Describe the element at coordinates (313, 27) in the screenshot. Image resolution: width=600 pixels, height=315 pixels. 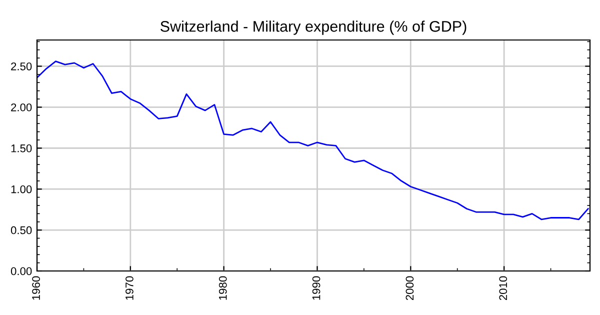
I see `chart-title: Switzerland - Military expenditure (% of GDP)` at that location.